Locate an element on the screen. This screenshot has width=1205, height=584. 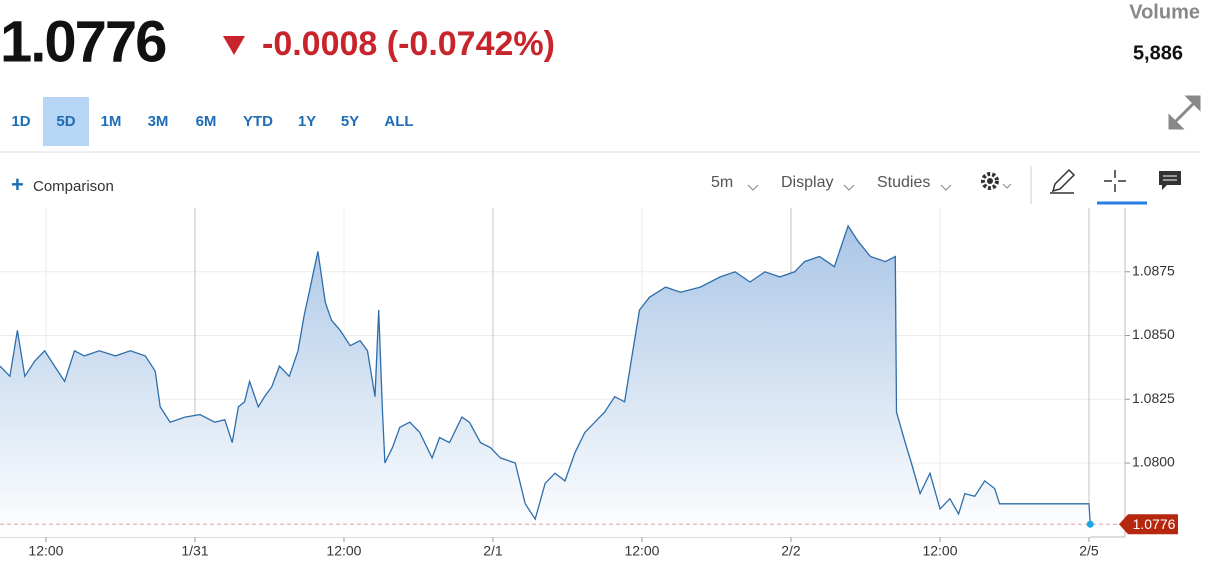
price: 1.0776 is located at coordinates (83, 41).